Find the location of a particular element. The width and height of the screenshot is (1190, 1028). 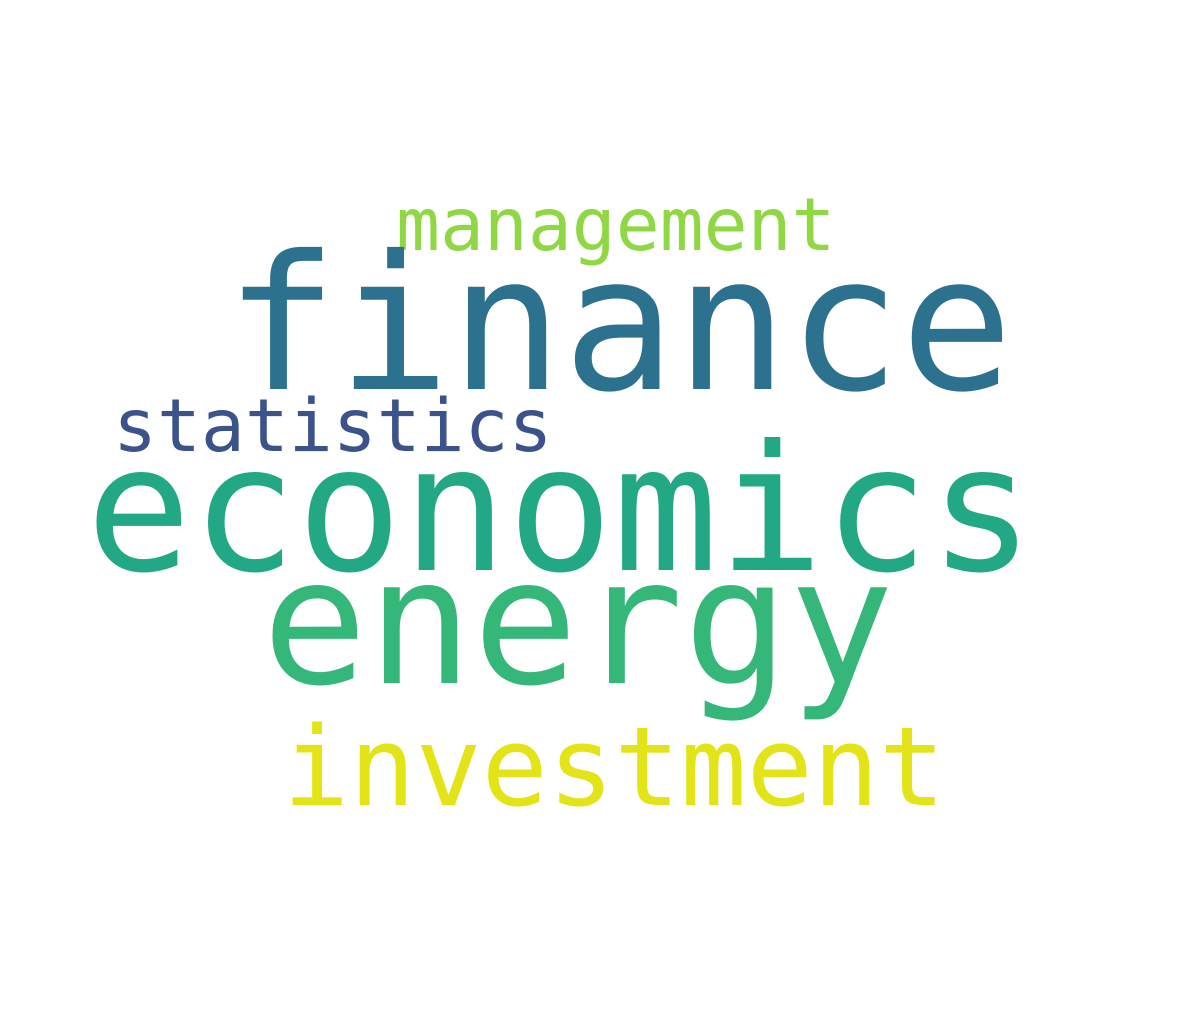

word-finance: finance is located at coordinates (619, 325).